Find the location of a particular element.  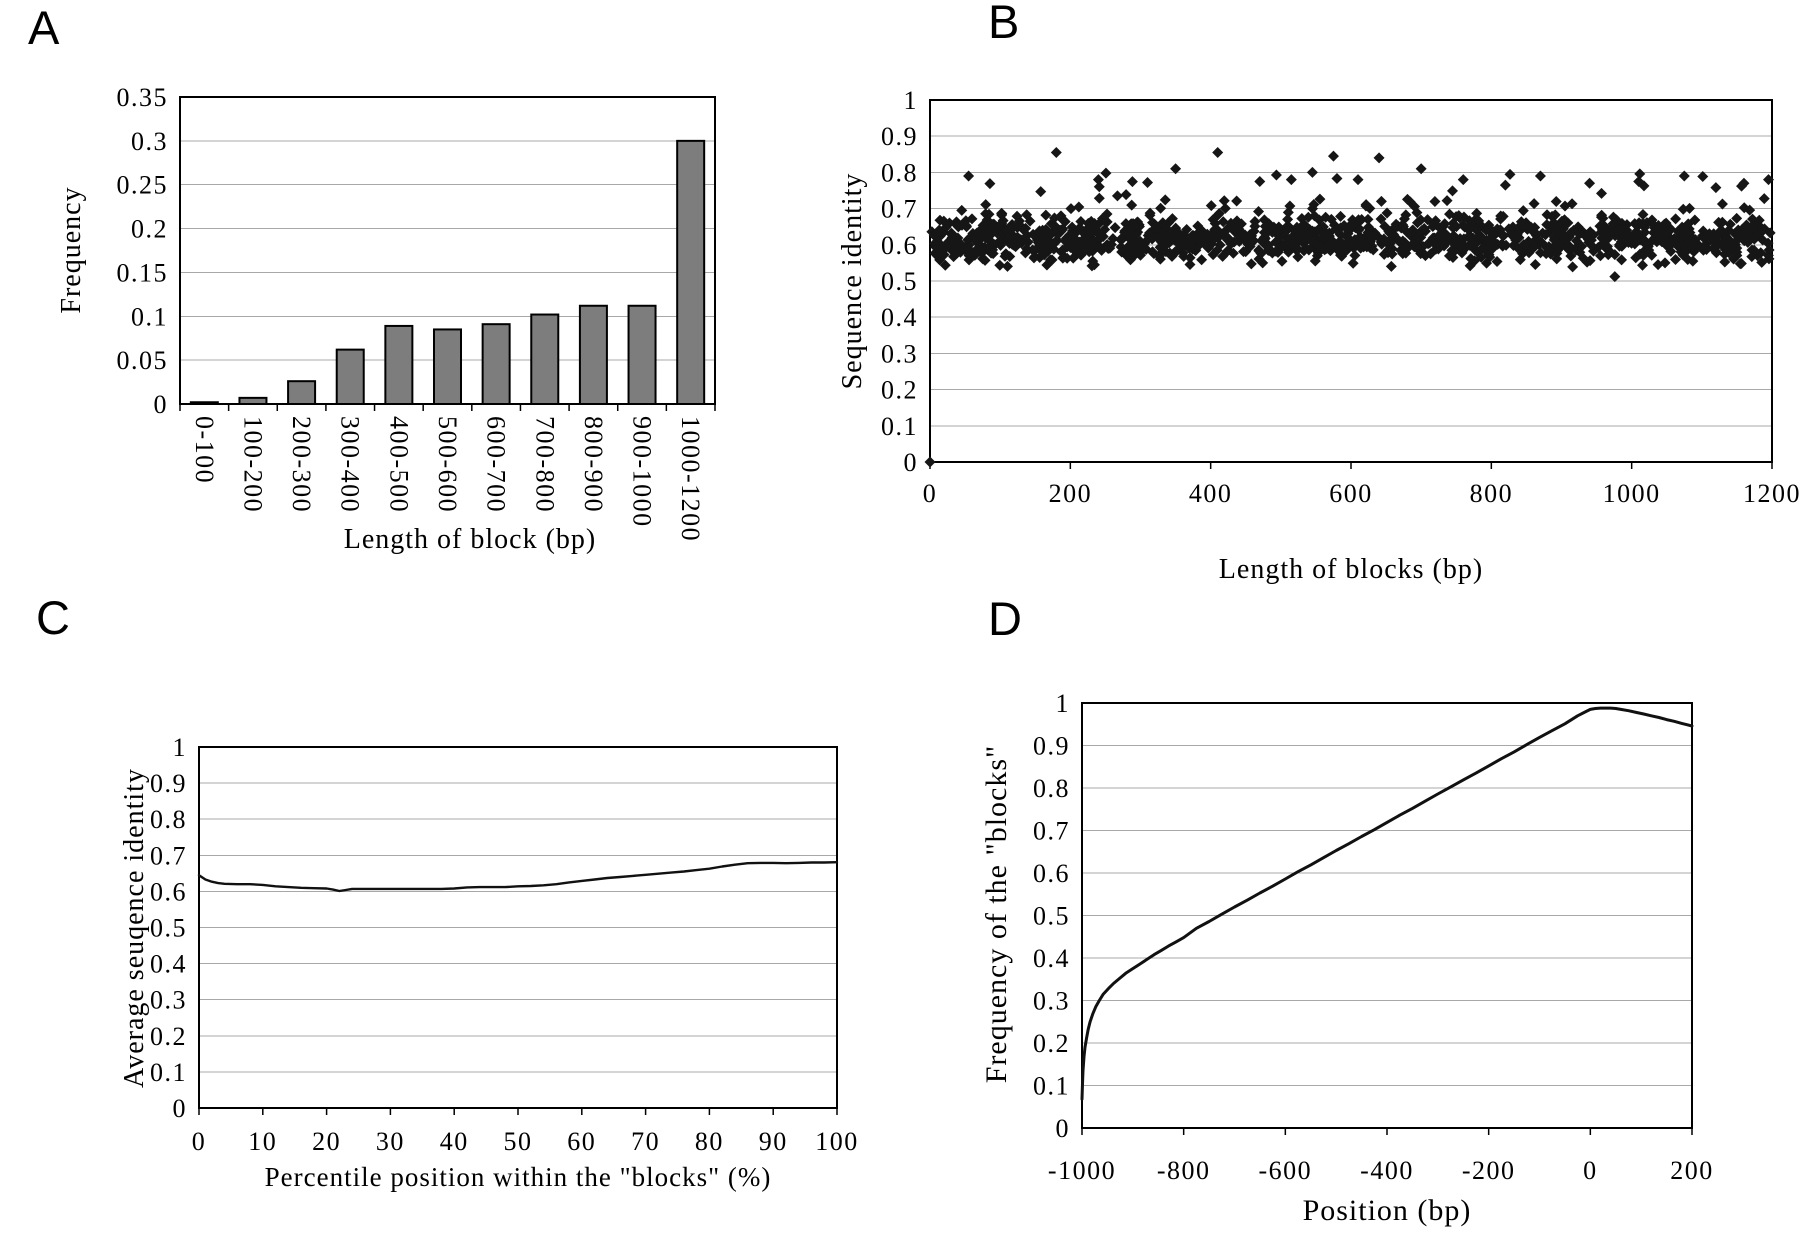

panel-c-x-tick-label: 90 is located at coordinates (773, 1141).